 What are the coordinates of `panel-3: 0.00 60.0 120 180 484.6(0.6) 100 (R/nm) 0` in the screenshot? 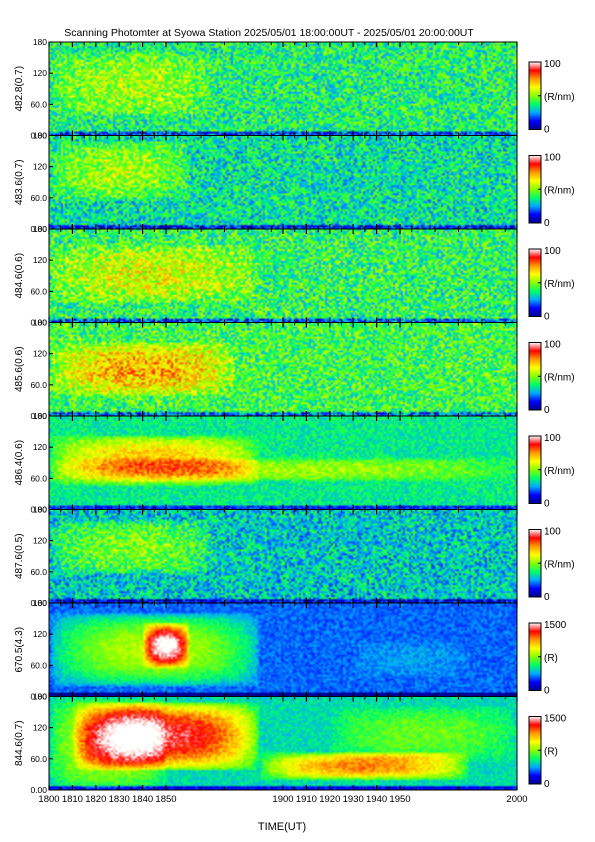 It's located at (294, 276).